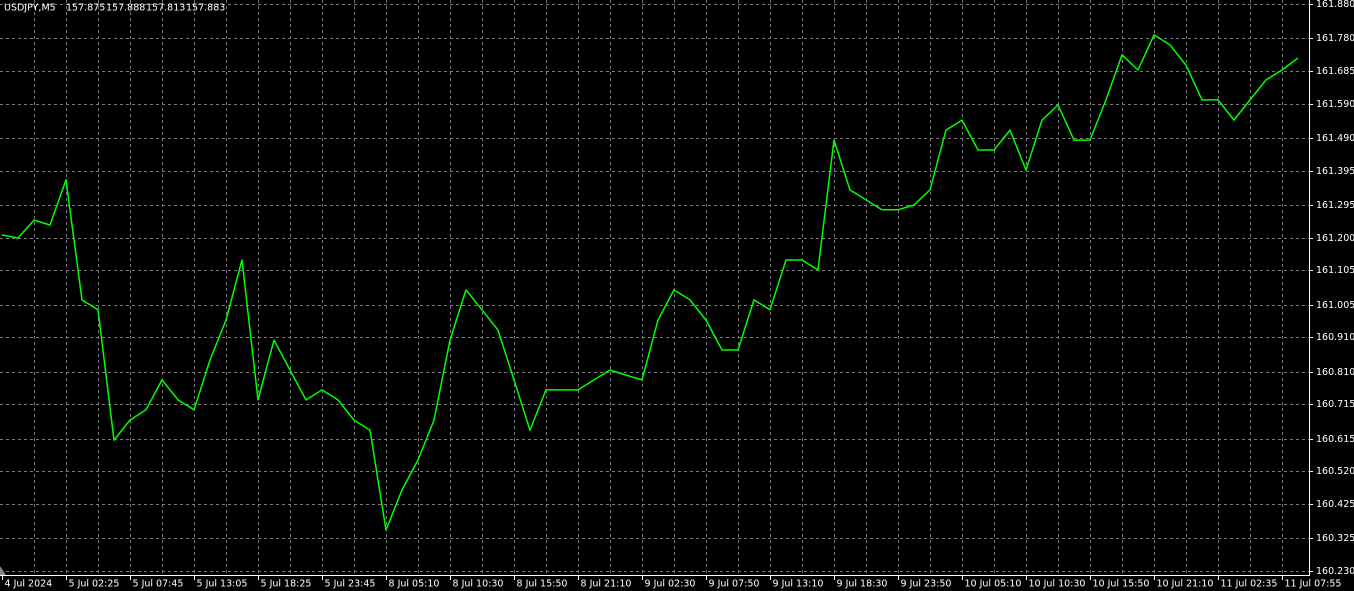 Image resolution: width=1354 pixels, height=591 pixels. Describe the element at coordinates (798, 584) in the screenshot. I see `x-tick-label: 9 Jul 13:10` at that location.